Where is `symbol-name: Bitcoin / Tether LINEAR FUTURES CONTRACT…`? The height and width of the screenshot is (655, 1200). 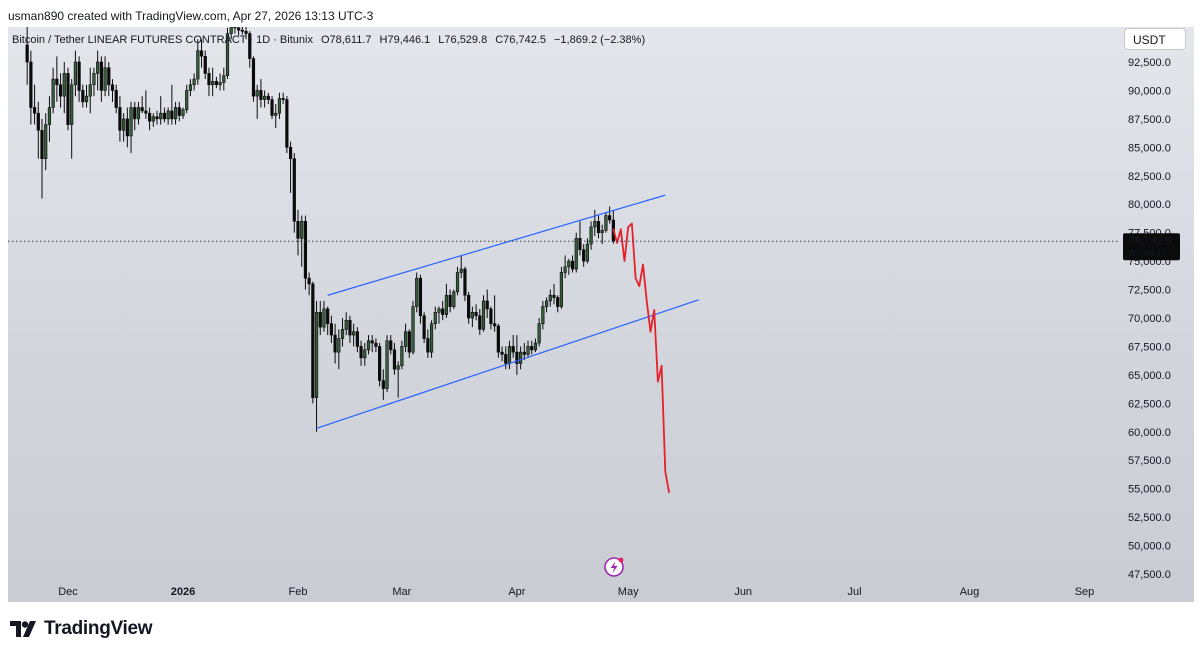 symbol-name: Bitcoin / Tether LINEAR FUTURES CONTRACT… is located at coordinates (162, 40).